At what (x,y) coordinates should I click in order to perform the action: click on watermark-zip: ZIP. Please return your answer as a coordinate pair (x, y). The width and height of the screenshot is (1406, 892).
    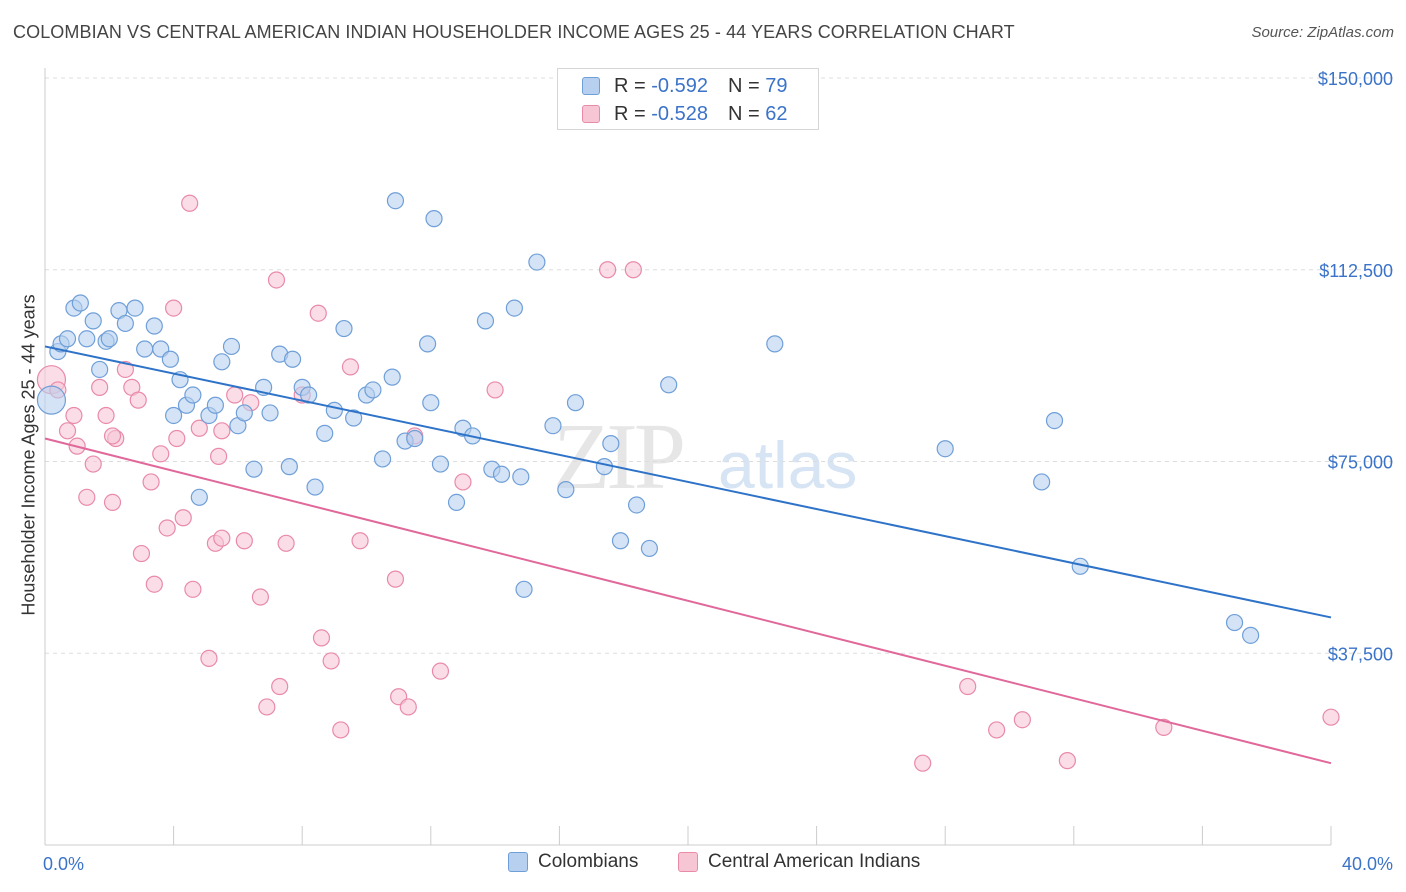
    Looking at the image, I should click on (618, 457).